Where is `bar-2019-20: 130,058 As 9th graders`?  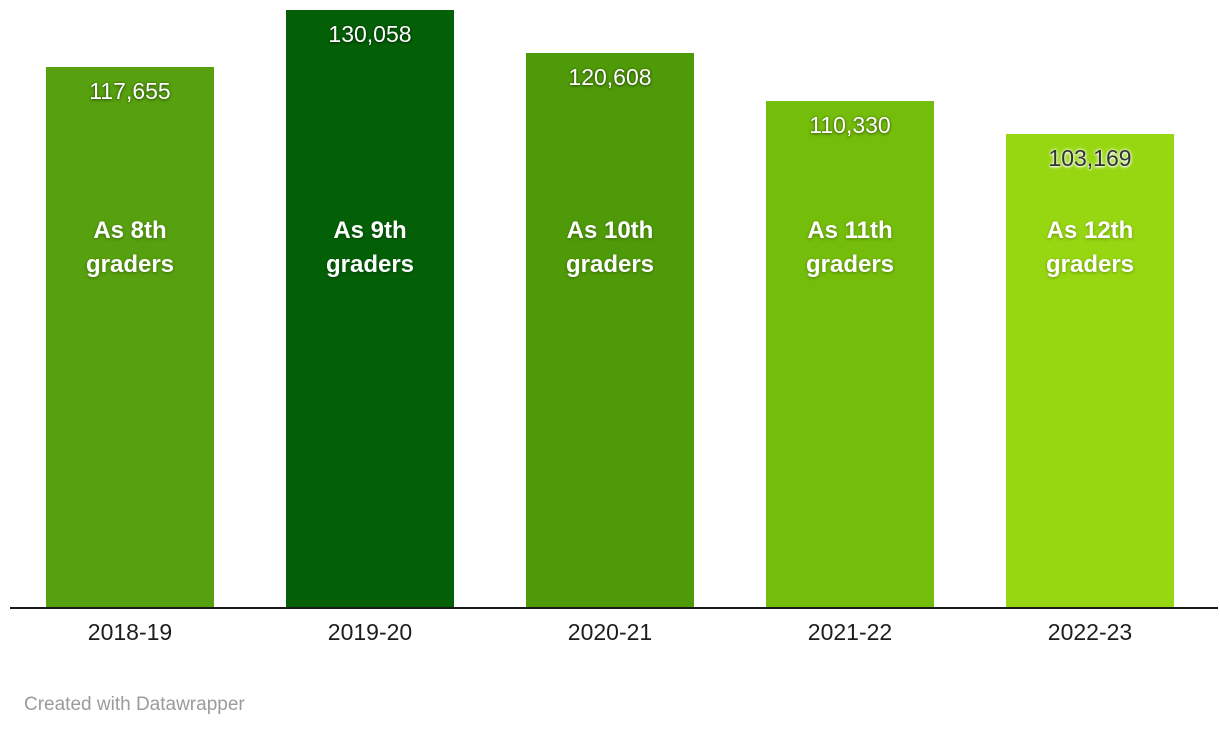
bar-2019-20: 130,058 As 9th graders is located at coordinates (370, 309).